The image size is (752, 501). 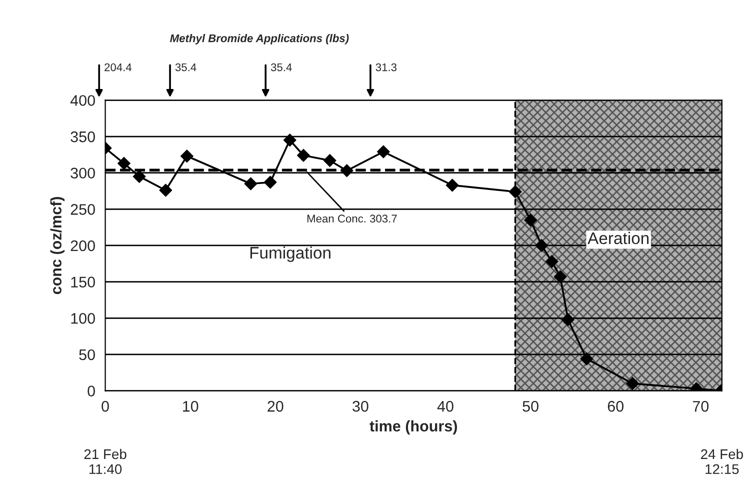 What do you see at coordinates (276, 406) in the screenshot?
I see `x-tick-label: 20` at bounding box center [276, 406].